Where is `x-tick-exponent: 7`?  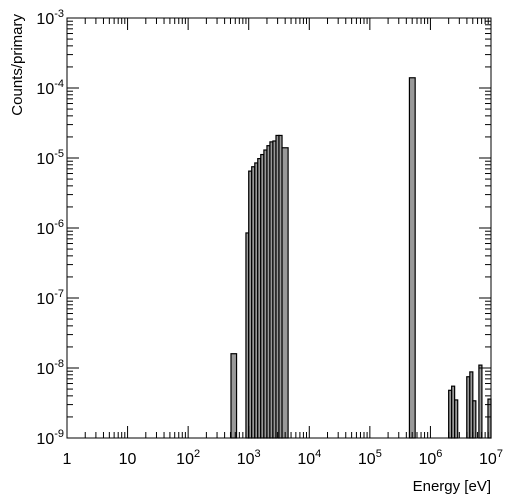 x-tick-exponent: 7 is located at coordinates (500, 454).